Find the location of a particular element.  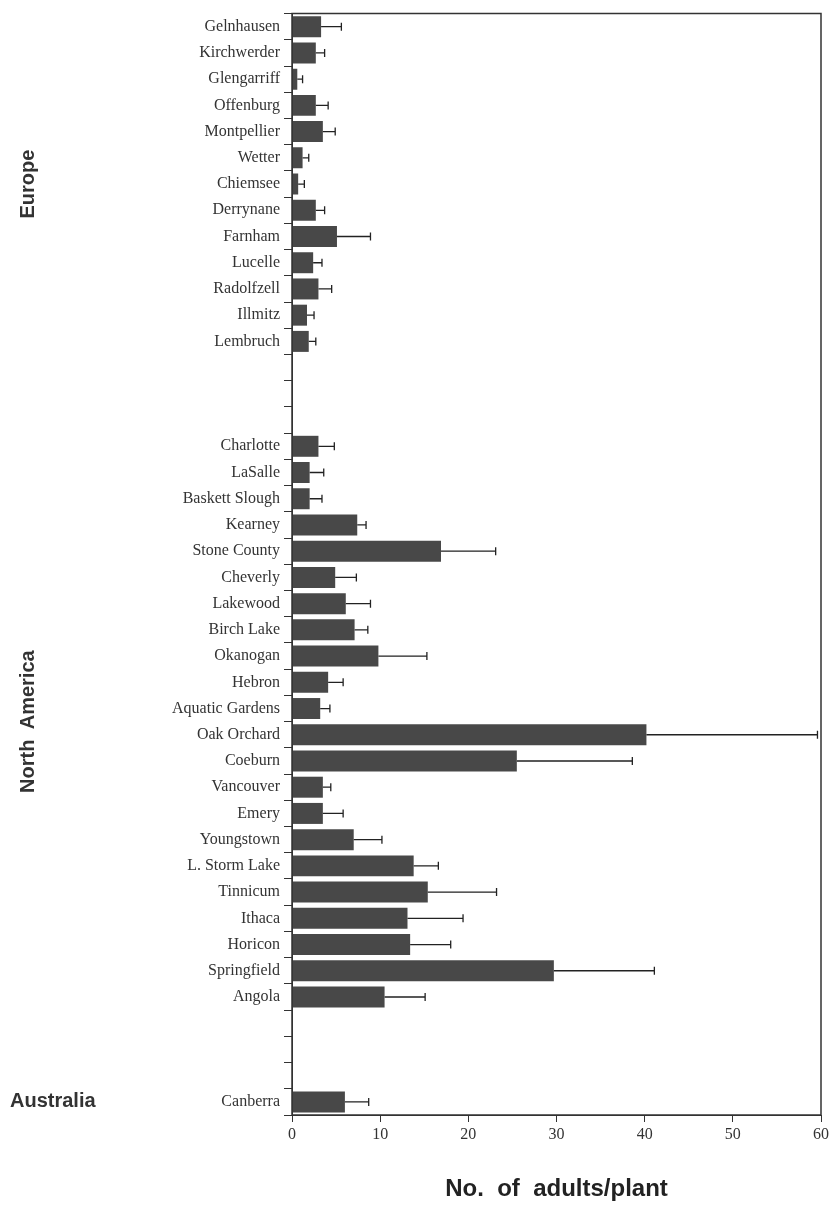

text: Europe is located at coordinates (26, 184).